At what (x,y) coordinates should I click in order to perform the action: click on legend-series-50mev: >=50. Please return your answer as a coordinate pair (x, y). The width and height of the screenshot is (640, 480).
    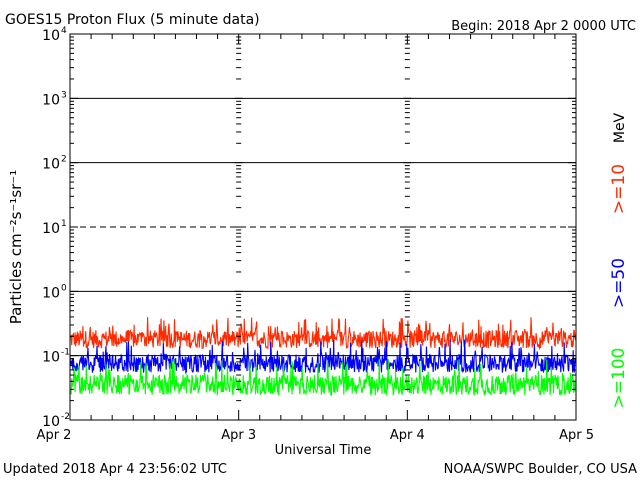
    Looking at the image, I should click on (619, 283).